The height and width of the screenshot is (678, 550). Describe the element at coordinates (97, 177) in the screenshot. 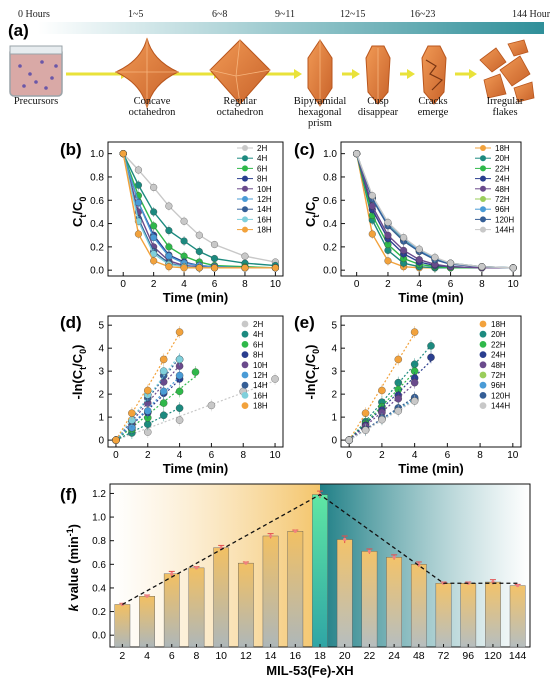

I see `y-tick-label: 0.8` at that location.